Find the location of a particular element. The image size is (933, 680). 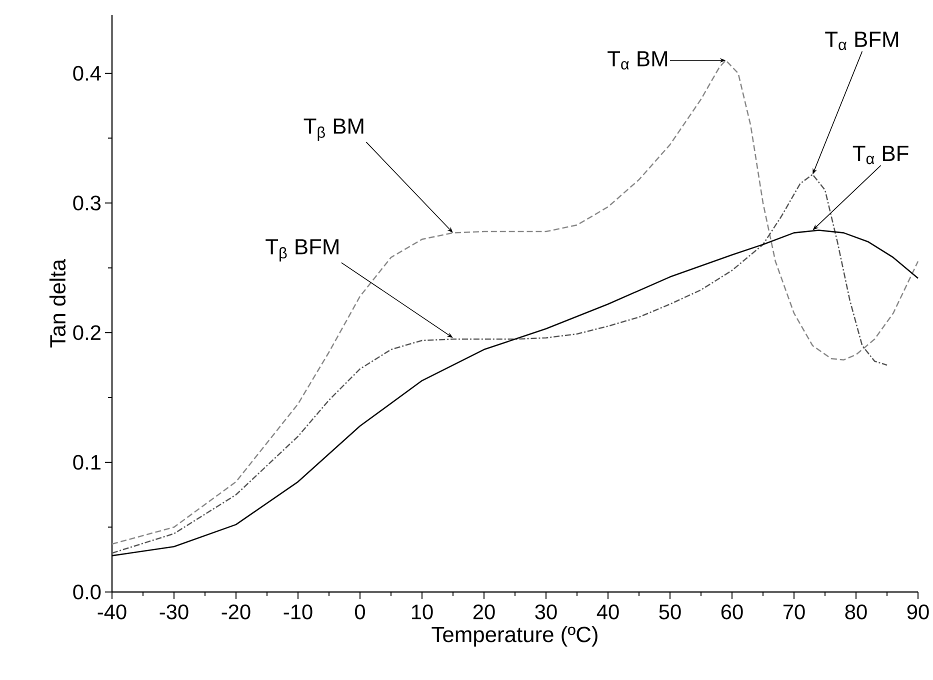

y-tick-label: 0.4 is located at coordinates (87, 73).